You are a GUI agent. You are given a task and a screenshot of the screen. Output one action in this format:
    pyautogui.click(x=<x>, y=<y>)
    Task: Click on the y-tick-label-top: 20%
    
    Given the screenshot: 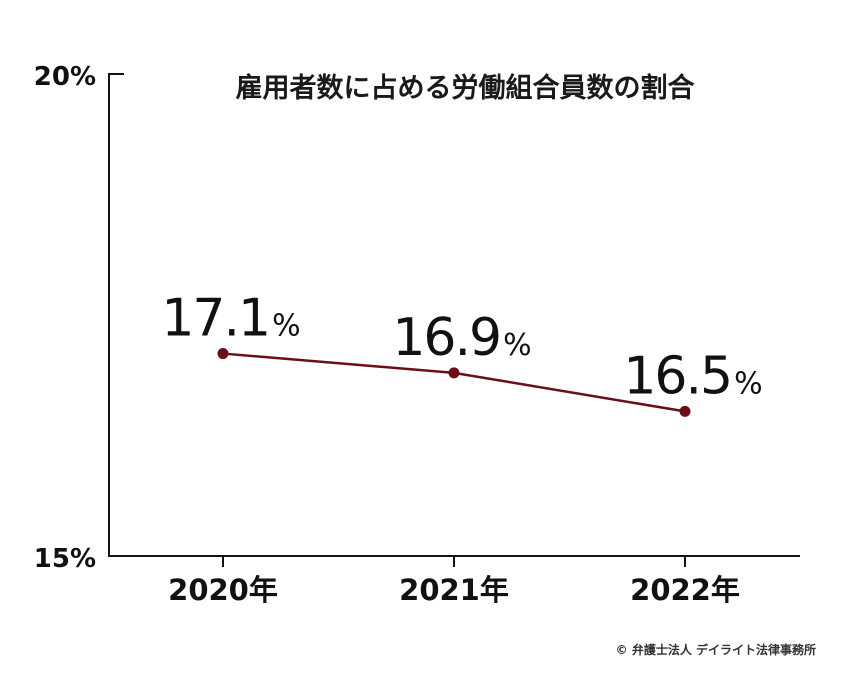 What is the action you would take?
    pyautogui.click(x=65, y=77)
    